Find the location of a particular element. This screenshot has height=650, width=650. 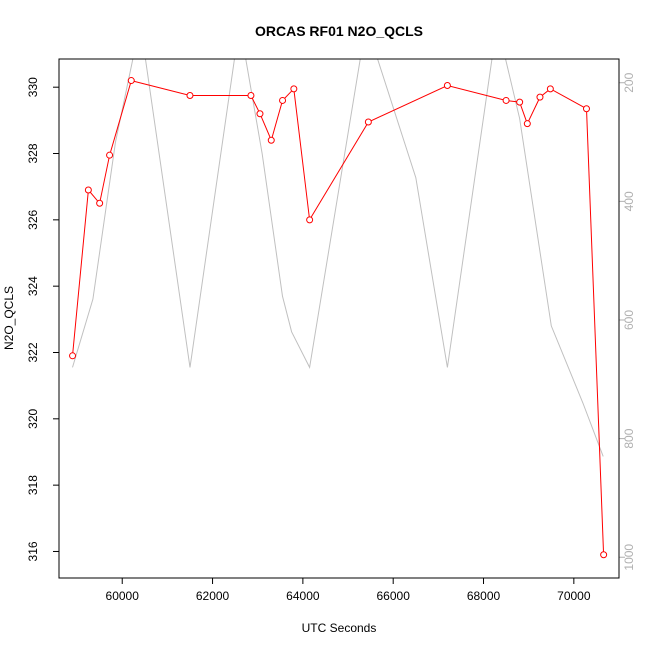

y-tick-label-4: 324 is located at coordinates (33, 286).